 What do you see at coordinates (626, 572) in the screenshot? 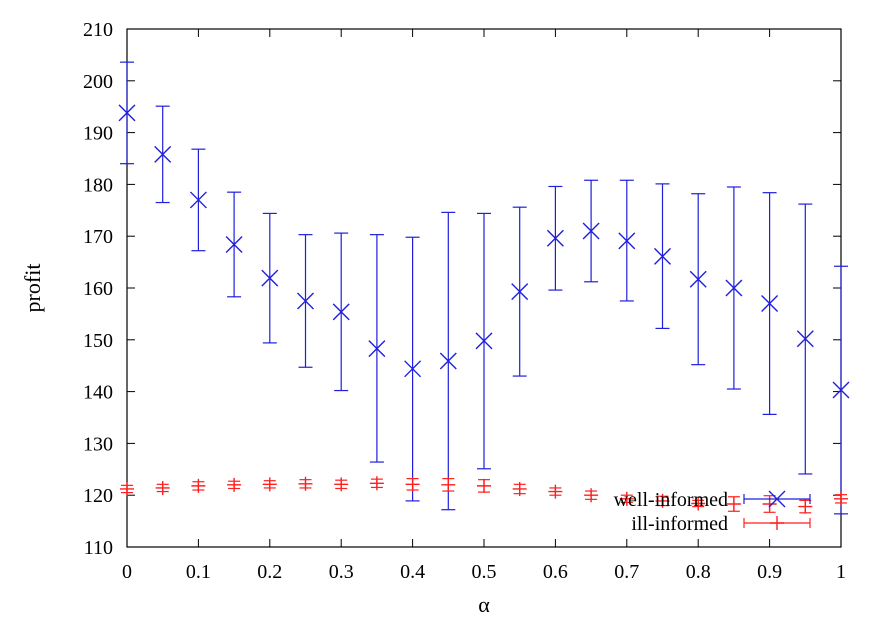
I see `x-tick-label: 0.7` at bounding box center [626, 572].